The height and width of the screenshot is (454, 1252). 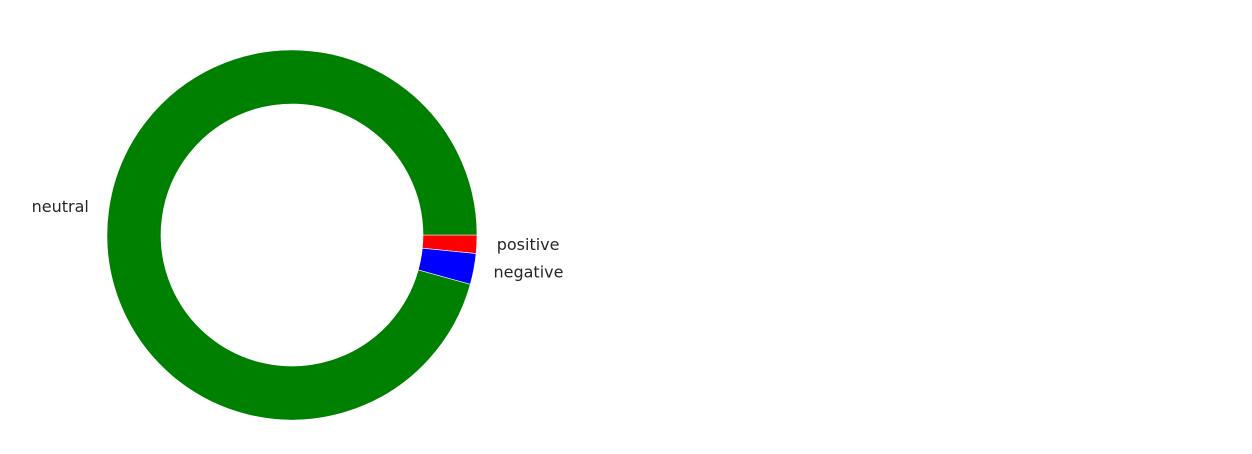 What do you see at coordinates (528, 244) in the screenshot?
I see `slice-label-positive: positive` at bounding box center [528, 244].